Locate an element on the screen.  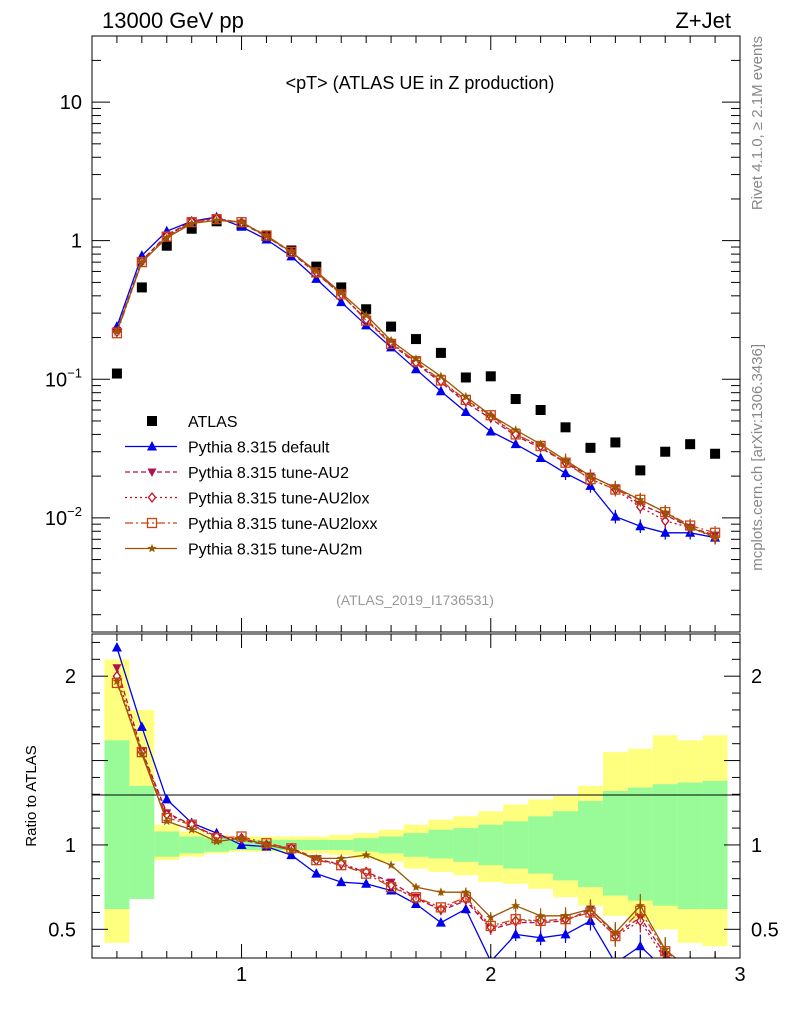
legend-entry: Pythia 8.315 tune-AU2 is located at coordinates (237, 473).